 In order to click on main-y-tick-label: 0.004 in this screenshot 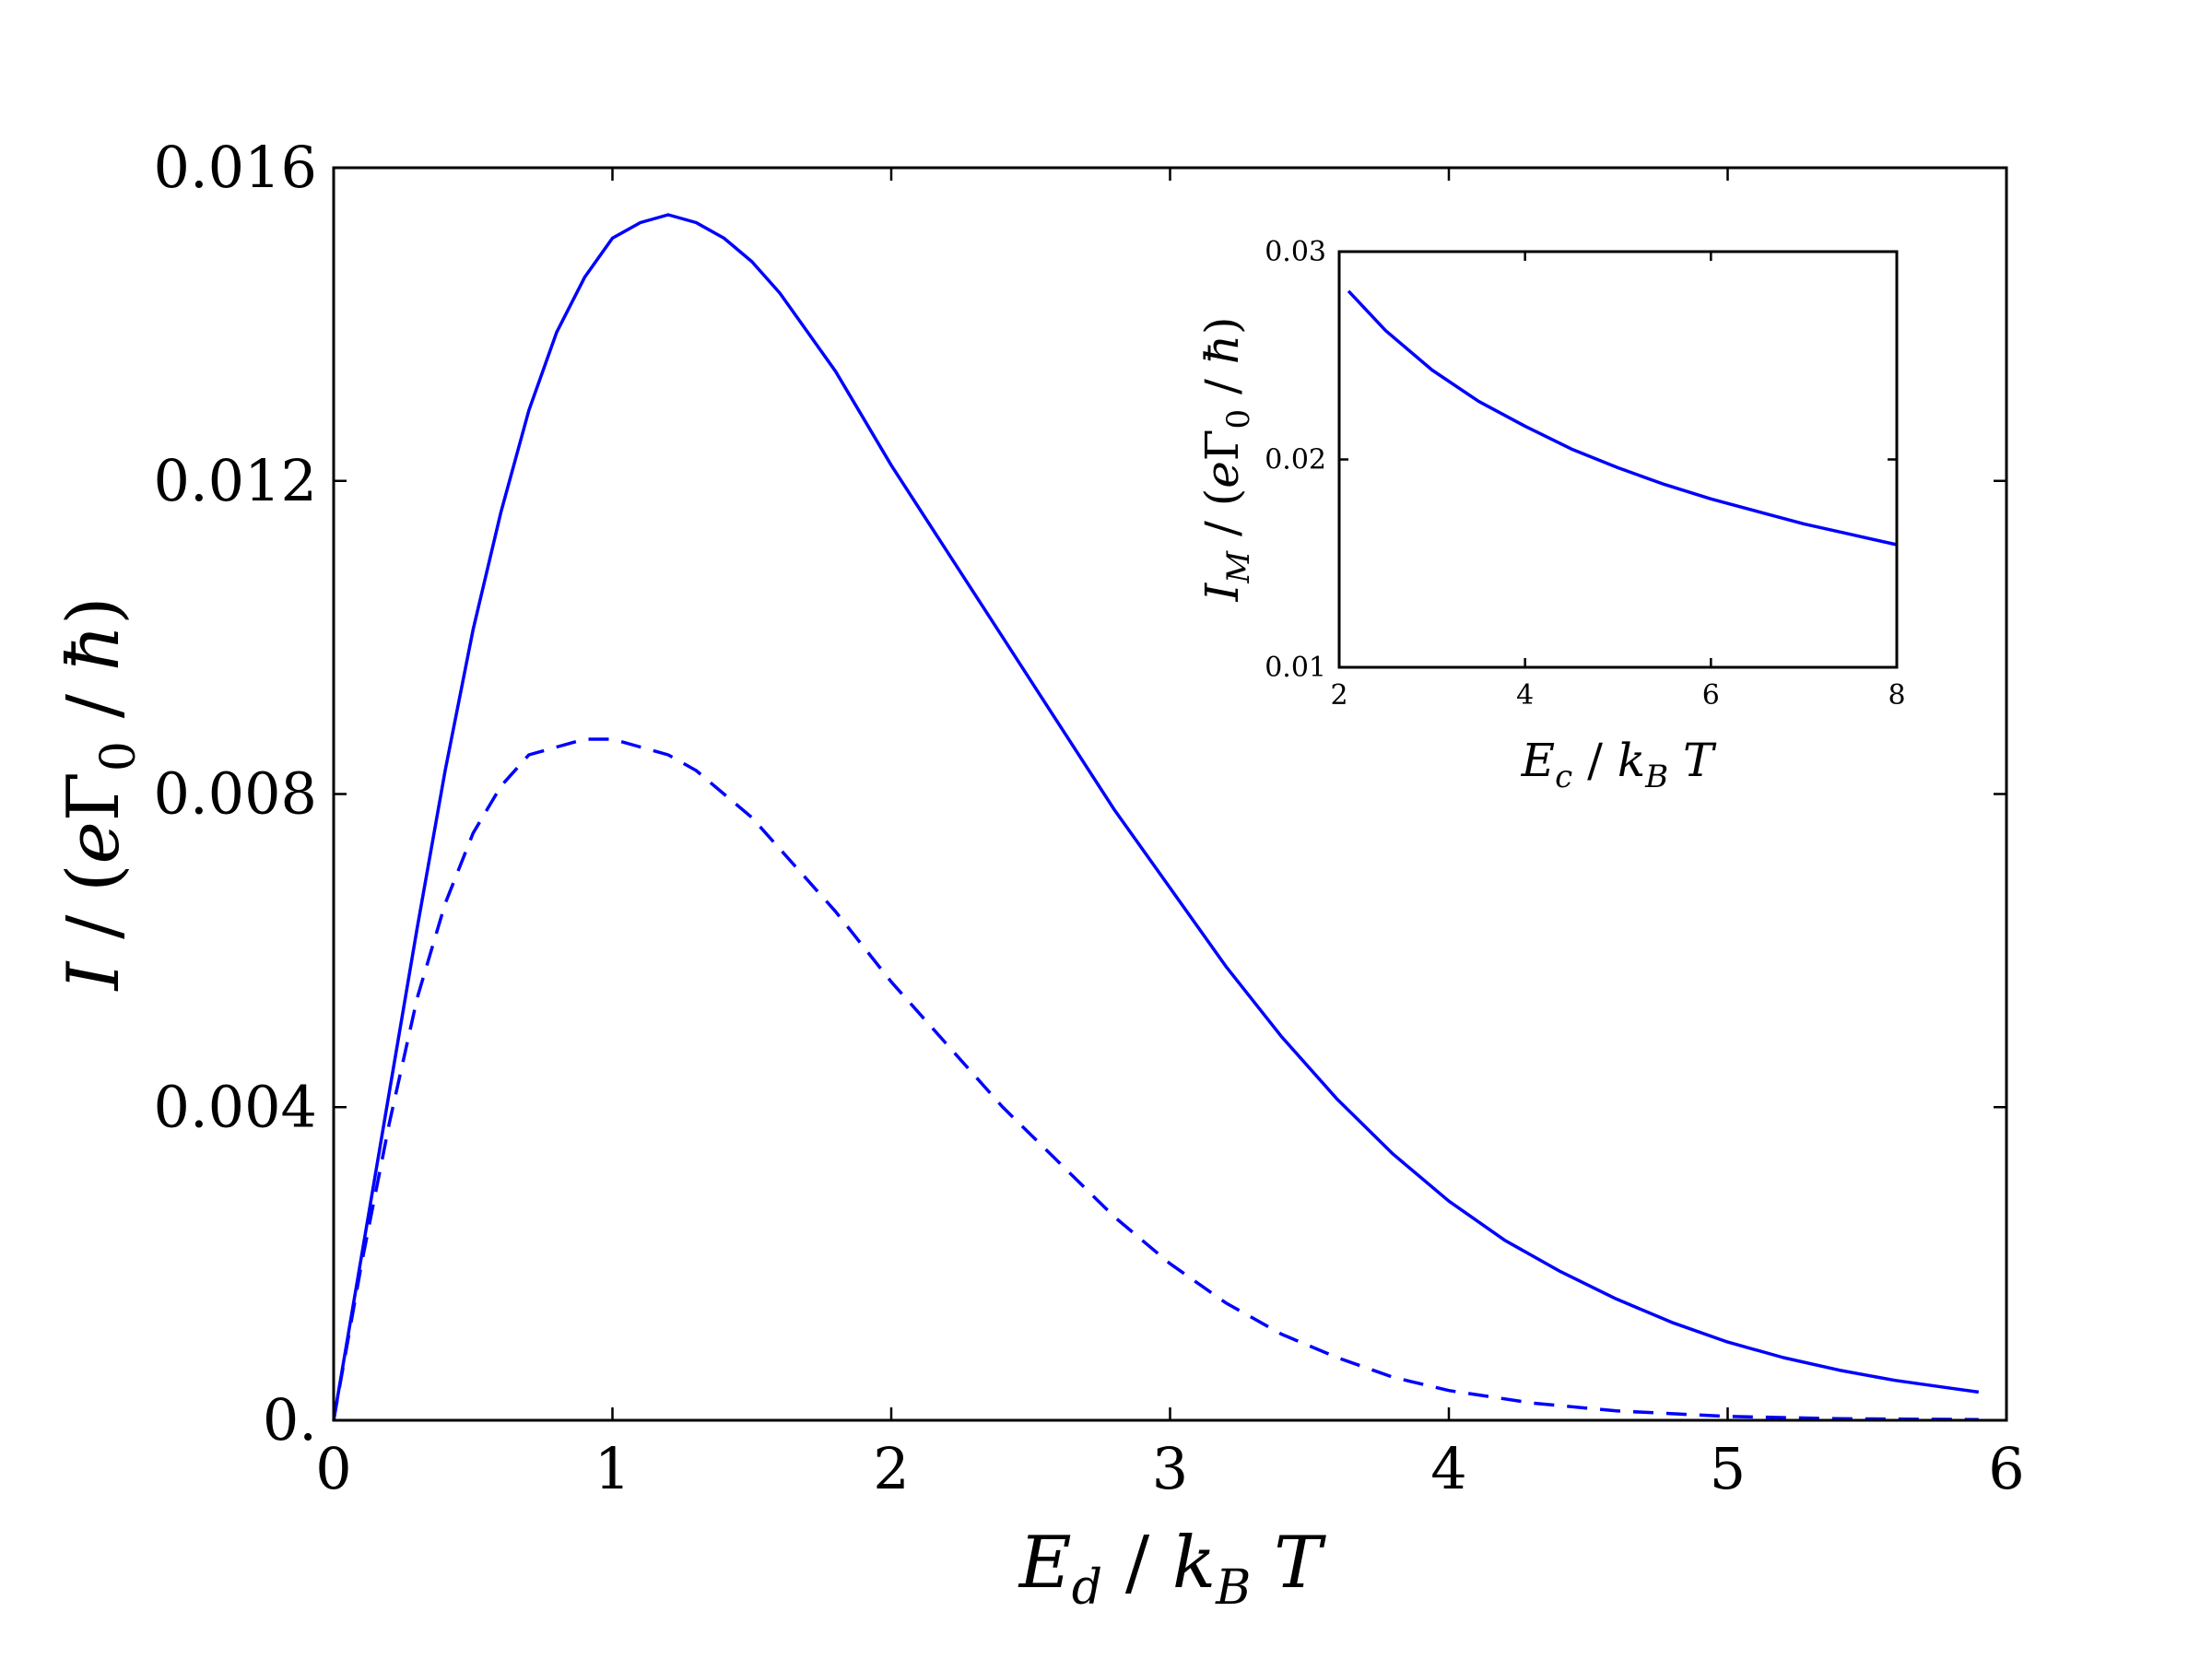, I will do `click(236, 1106)`.